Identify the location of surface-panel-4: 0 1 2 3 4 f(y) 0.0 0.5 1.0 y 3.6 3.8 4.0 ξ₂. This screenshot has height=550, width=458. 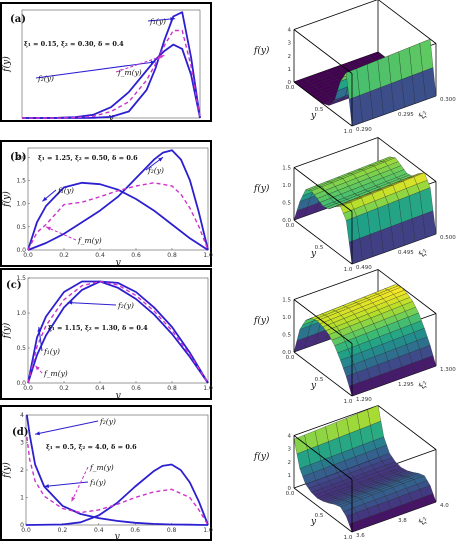
(351, 473).